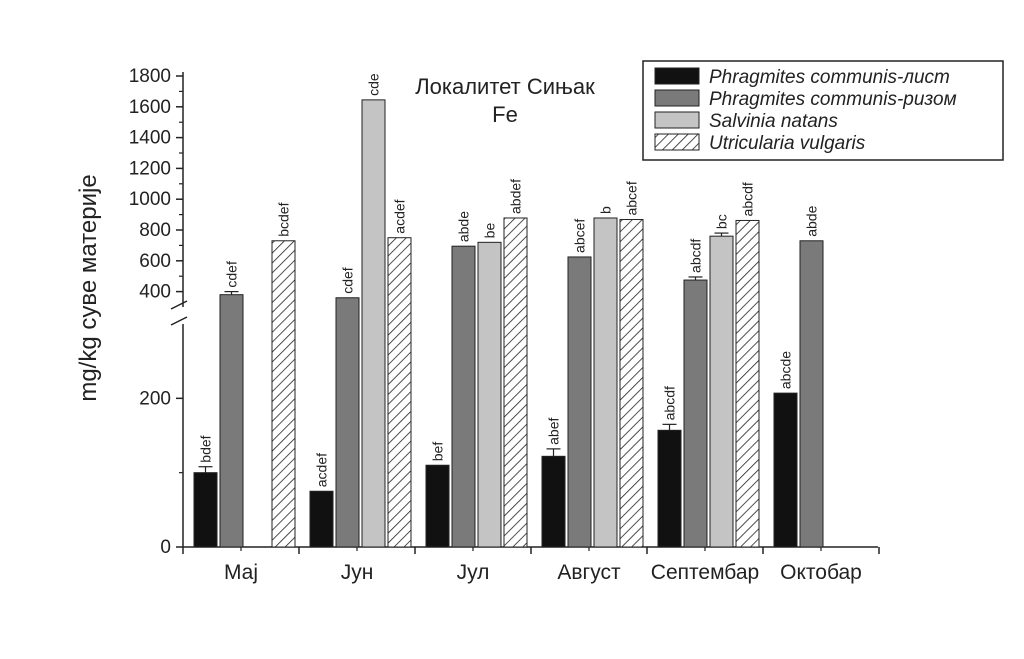  What do you see at coordinates (705, 572) in the screenshot?
I see `x-category-label: Септембар` at bounding box center [705, 572].